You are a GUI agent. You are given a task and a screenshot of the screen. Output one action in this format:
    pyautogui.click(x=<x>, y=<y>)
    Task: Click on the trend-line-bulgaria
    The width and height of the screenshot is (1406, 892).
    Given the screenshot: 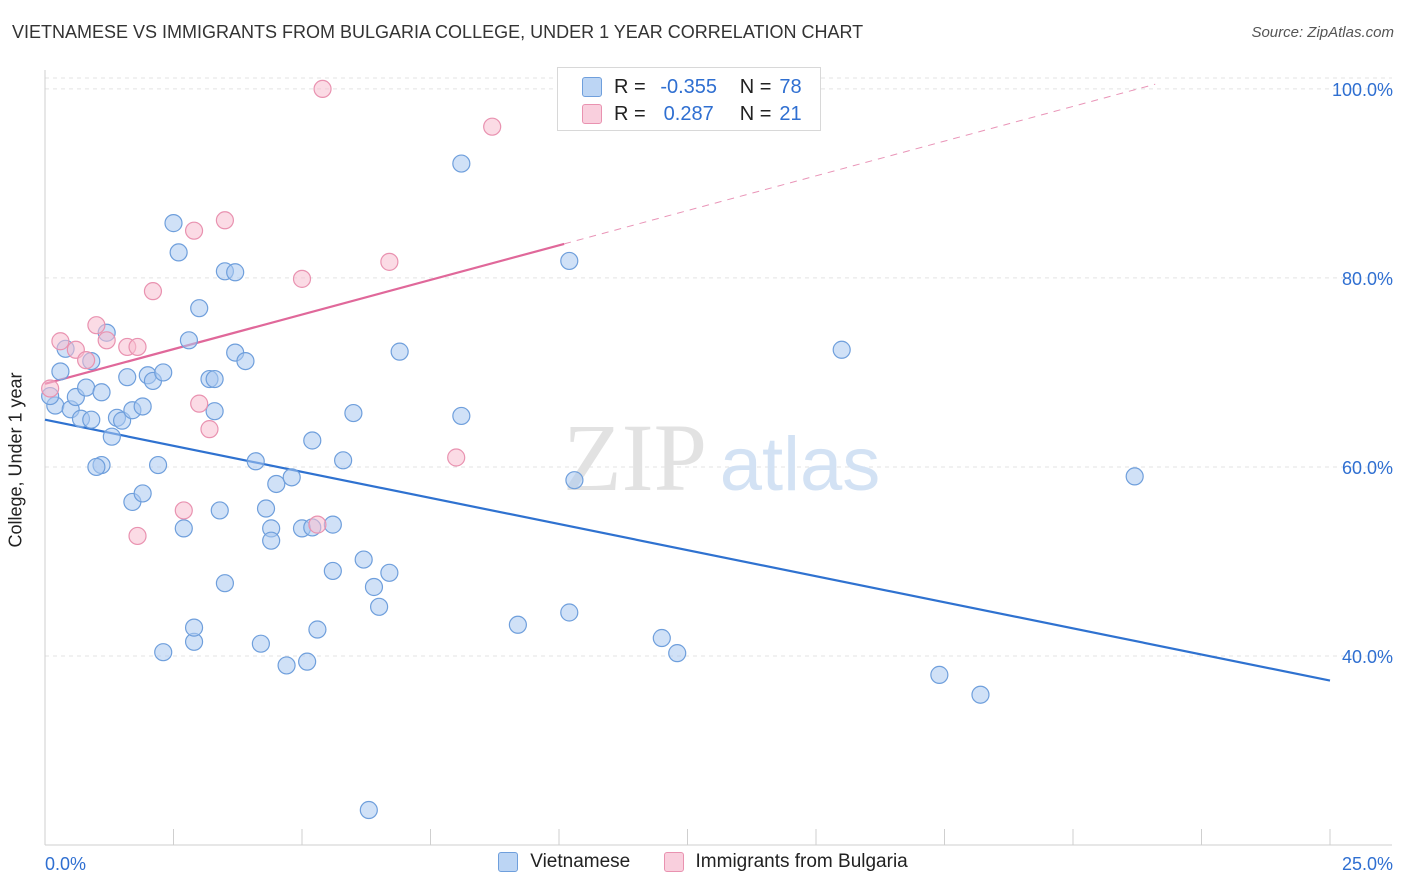 What is the action you would take?
    pyautogui.click(x=304, y=313)
    